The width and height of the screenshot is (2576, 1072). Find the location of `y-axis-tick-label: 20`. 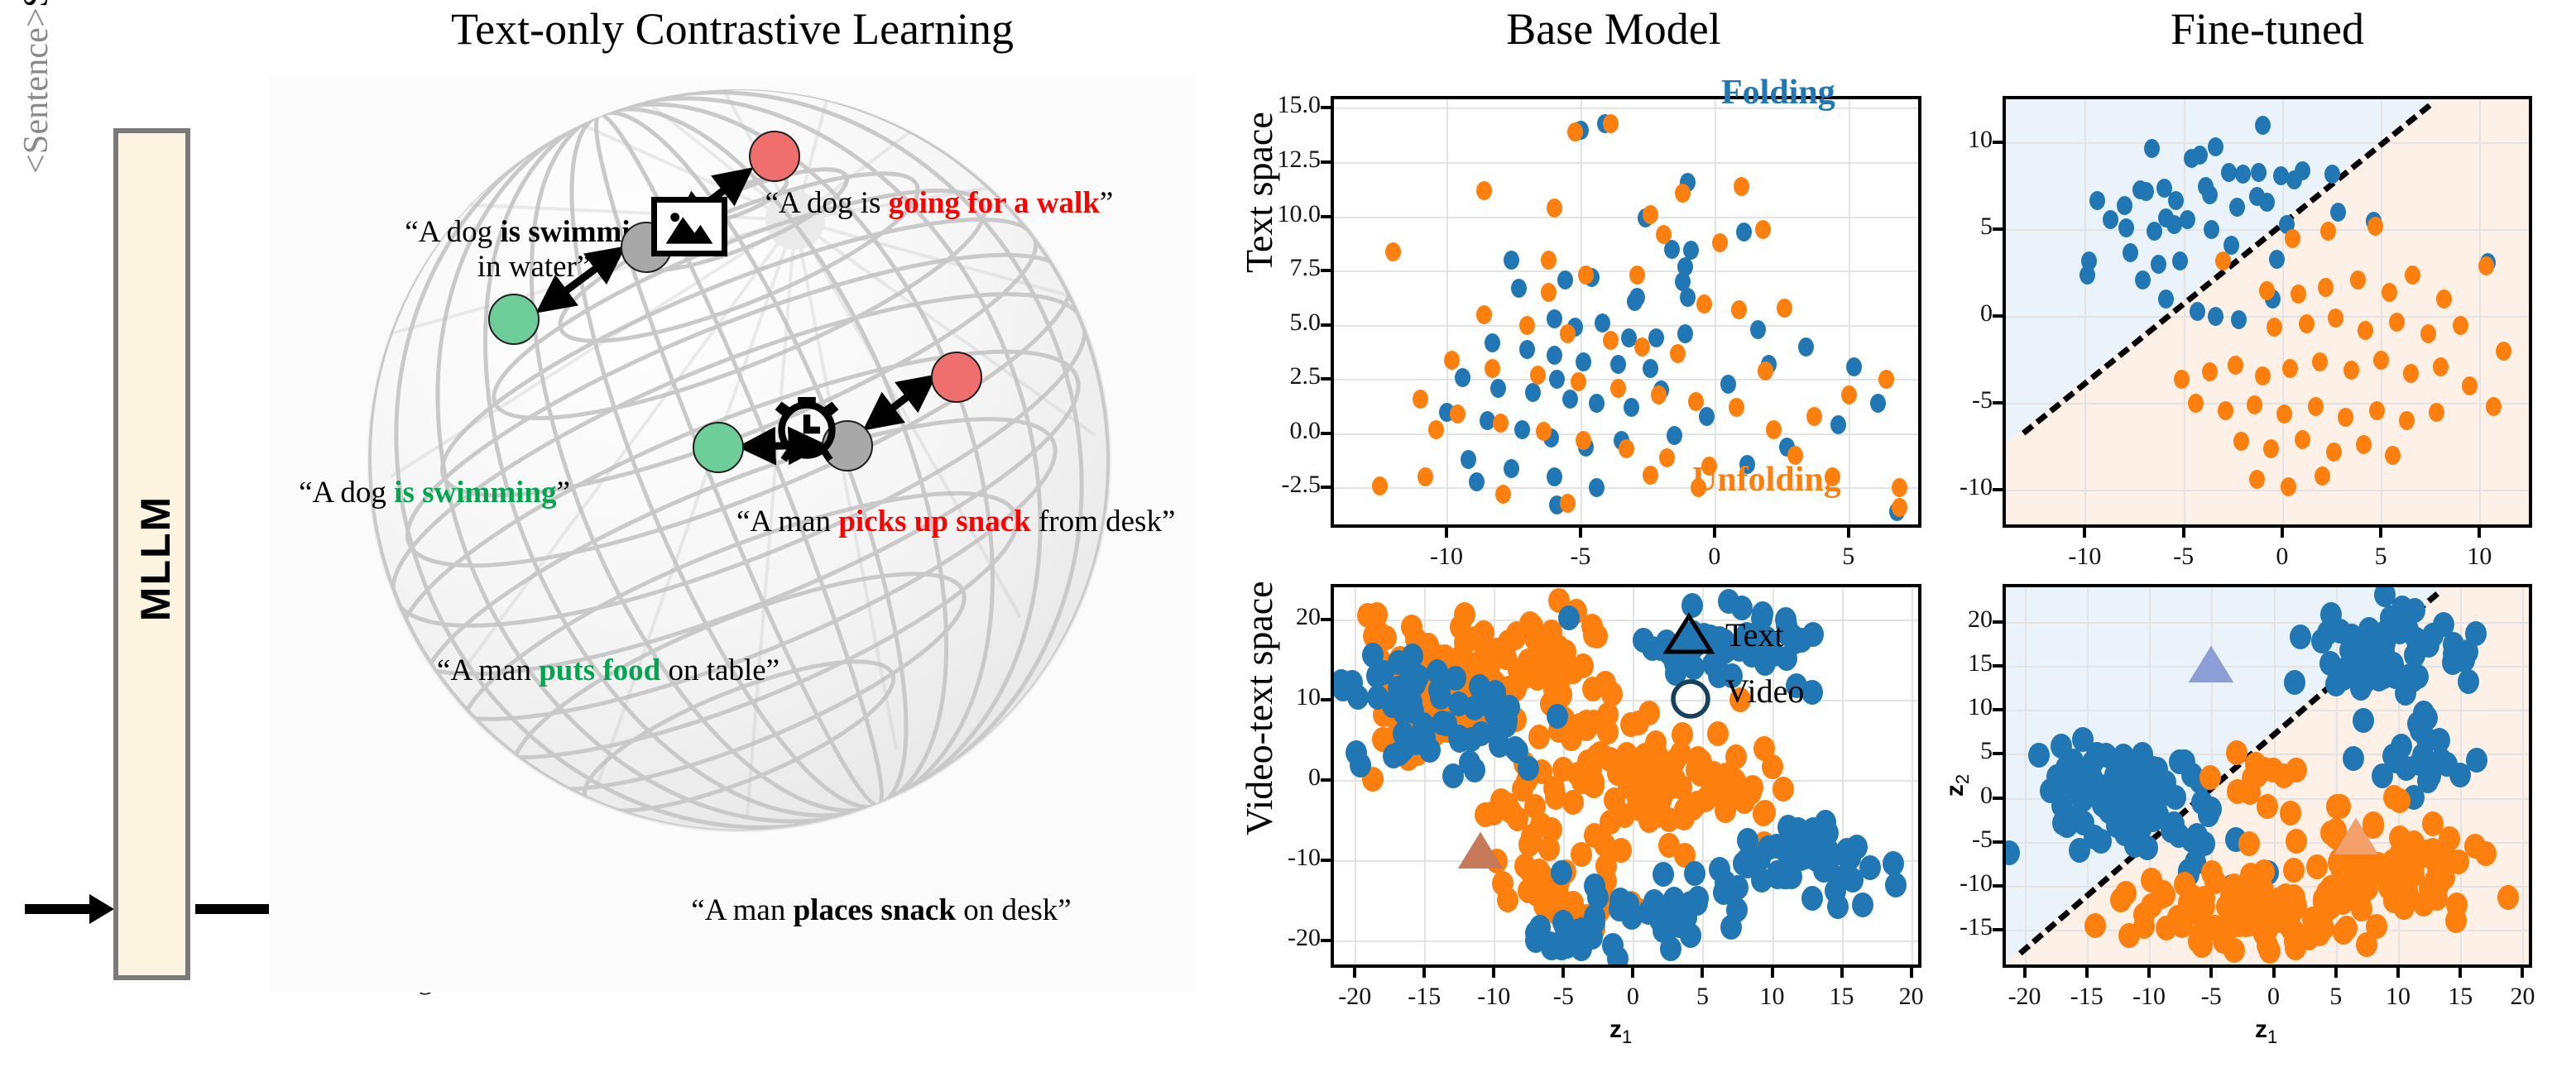

y-axis-tick-label: 20 is located at coordinates (1981, 619).